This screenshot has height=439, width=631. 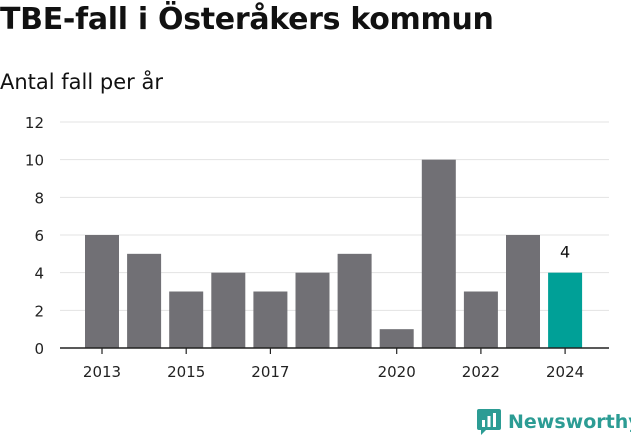 What do you see at coordinates (523, 291) in the screenshot?
I see `bar-2023` at bounding box center [523, 291].